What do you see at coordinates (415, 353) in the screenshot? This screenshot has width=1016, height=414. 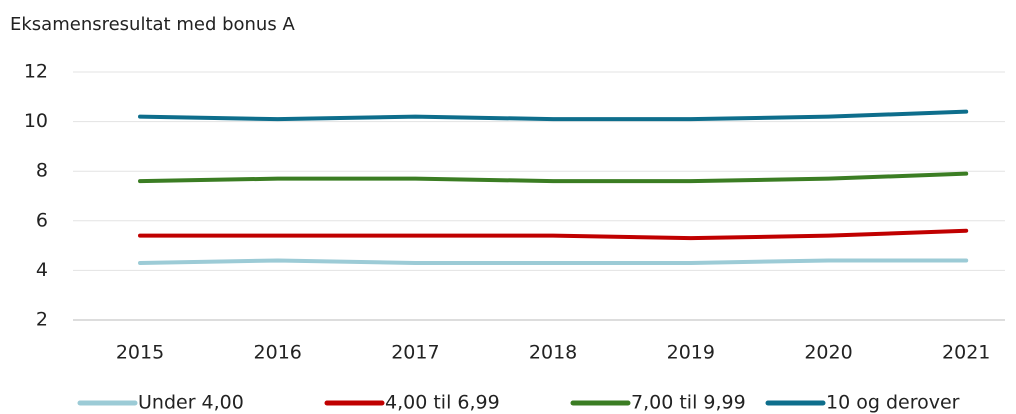 I see `x-tick-label: 2017` at bounding box center [415, 353].